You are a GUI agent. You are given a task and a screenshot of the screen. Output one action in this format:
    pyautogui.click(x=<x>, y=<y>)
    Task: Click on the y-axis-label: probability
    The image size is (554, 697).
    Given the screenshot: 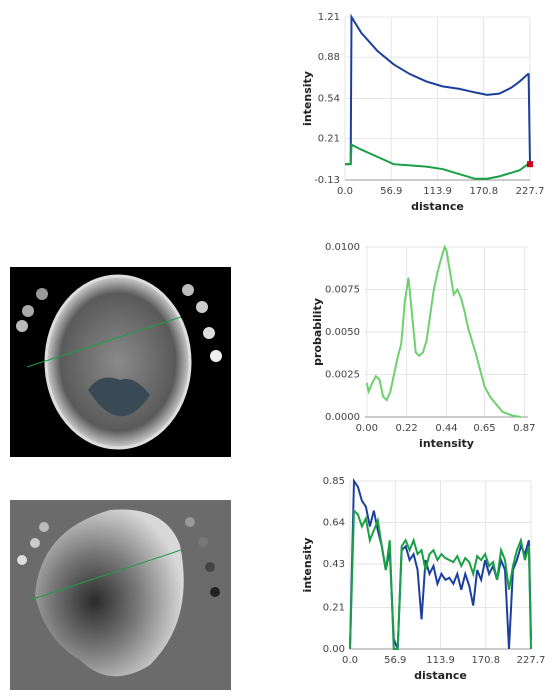 What is the action you would take?
    pyautogui.click(x=317, y=332)
    